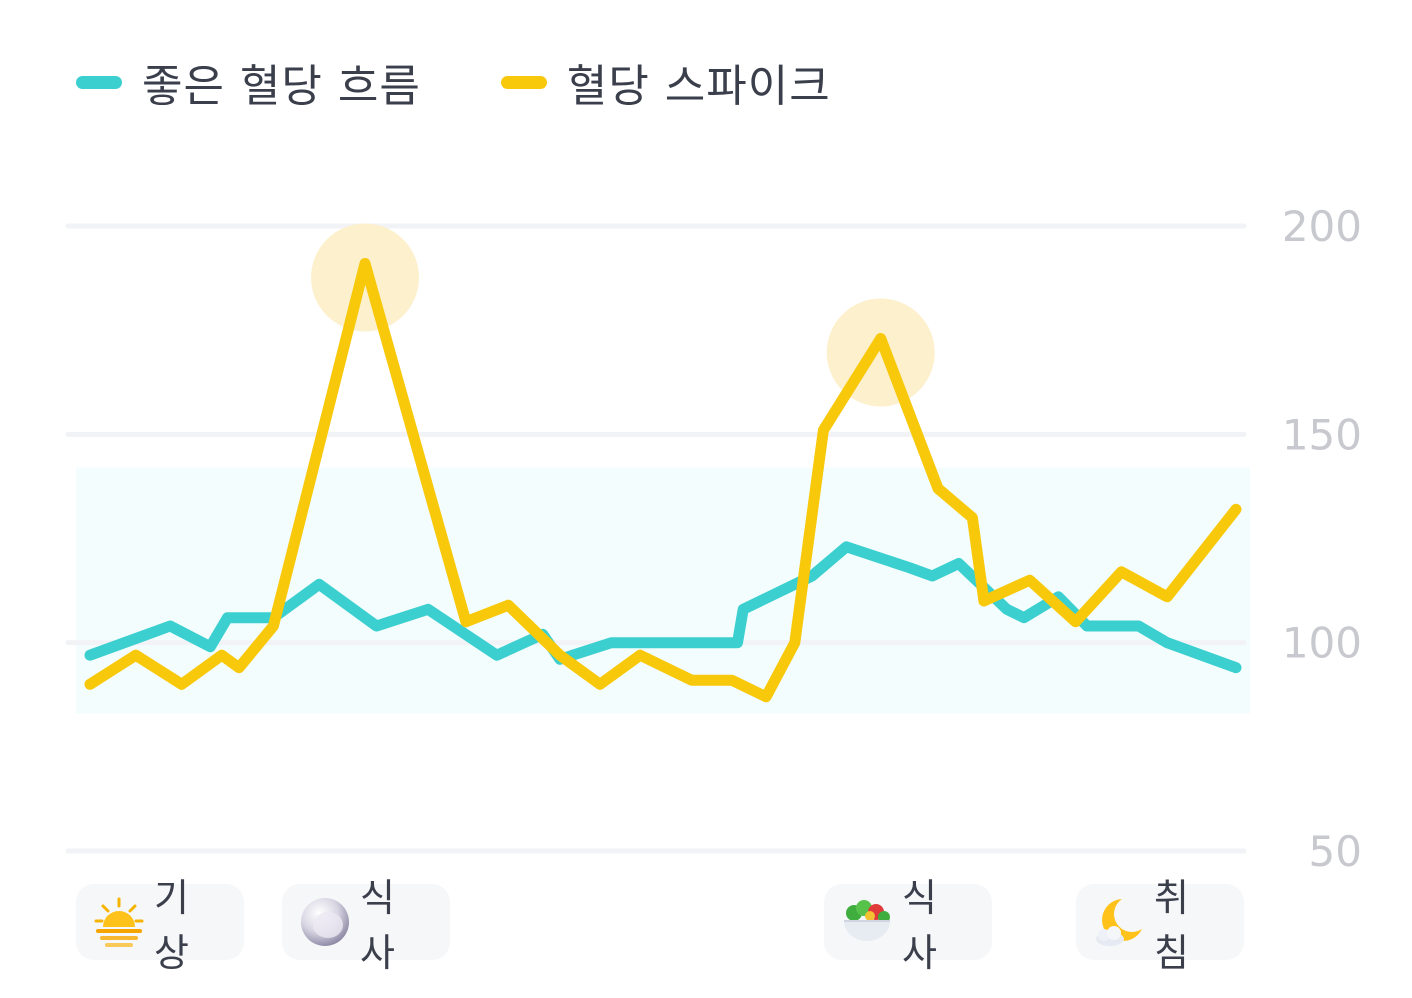 The width and height of the screenshot is (1412, 998). What do you see at coordinates (1322, 226) in the screenshot?
I see `y-tick-label-200: 200` at bounding box center [1322, 226].